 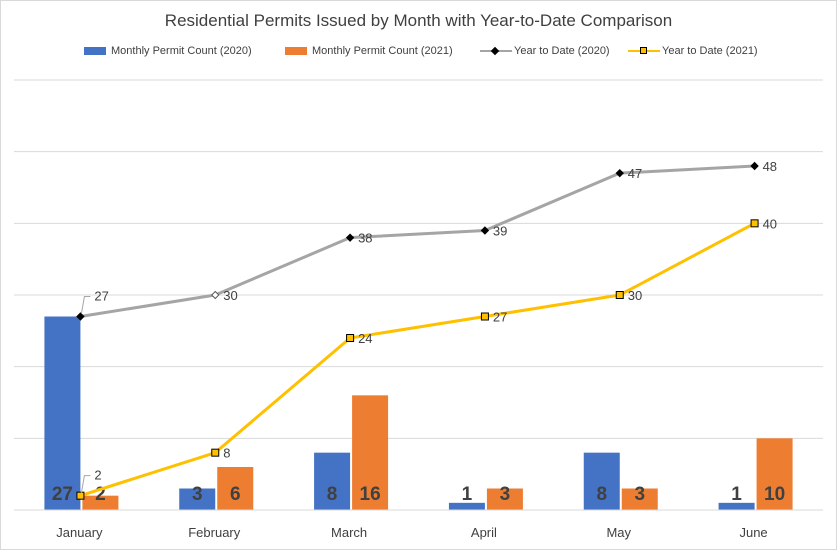 I want to click on point-value-label: 48, so click(x=770, y=166).